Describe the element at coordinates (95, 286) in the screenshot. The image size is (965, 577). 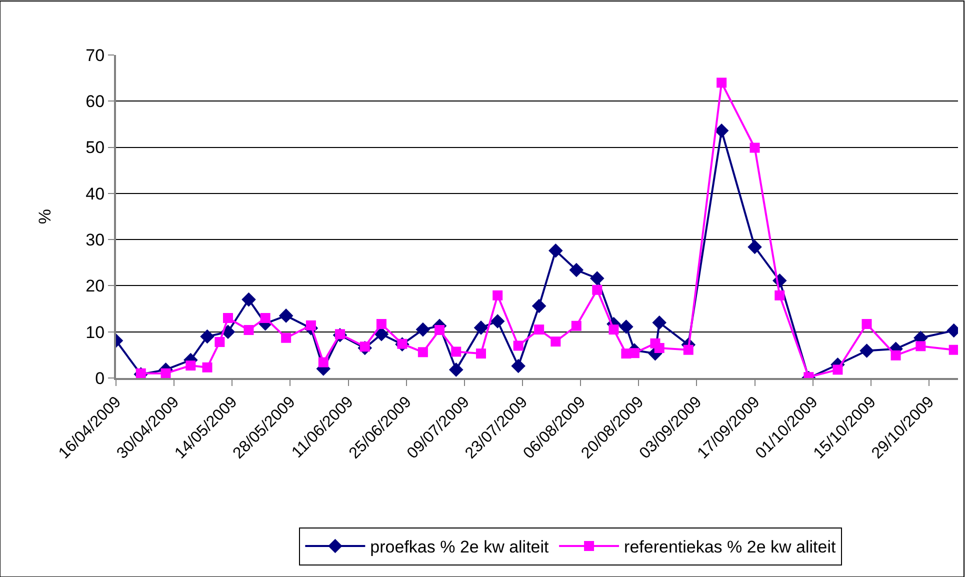
I see `y-tick-label: 20` at that location.